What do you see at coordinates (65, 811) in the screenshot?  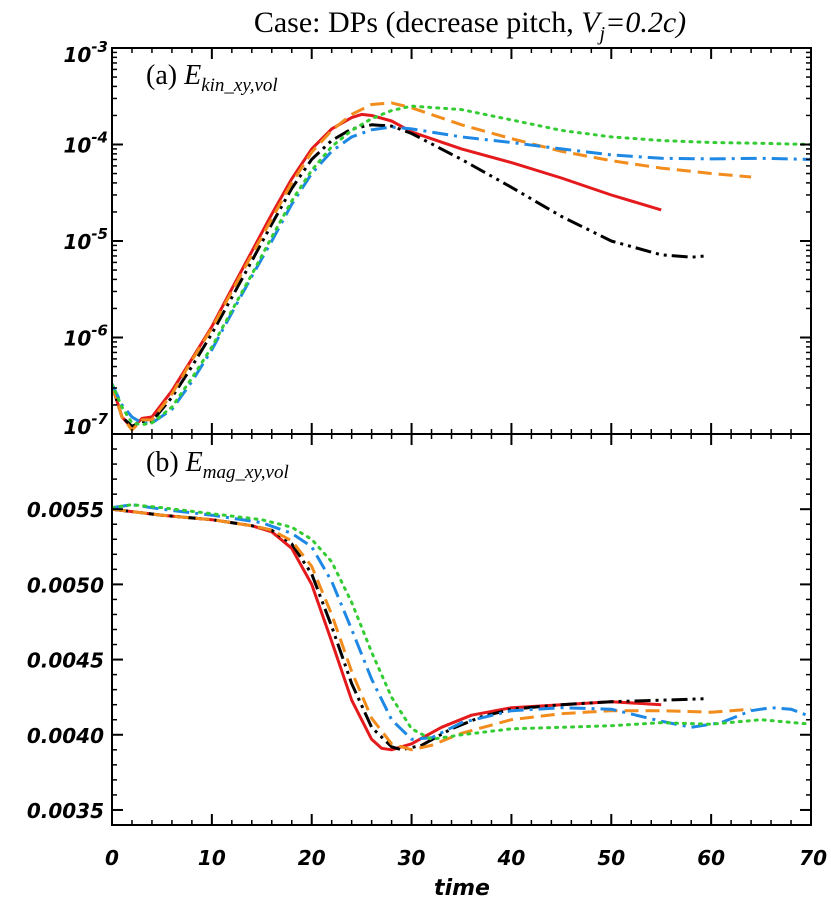 I see `y-tick-label: 0.0035` at bounding box center [65, 811].